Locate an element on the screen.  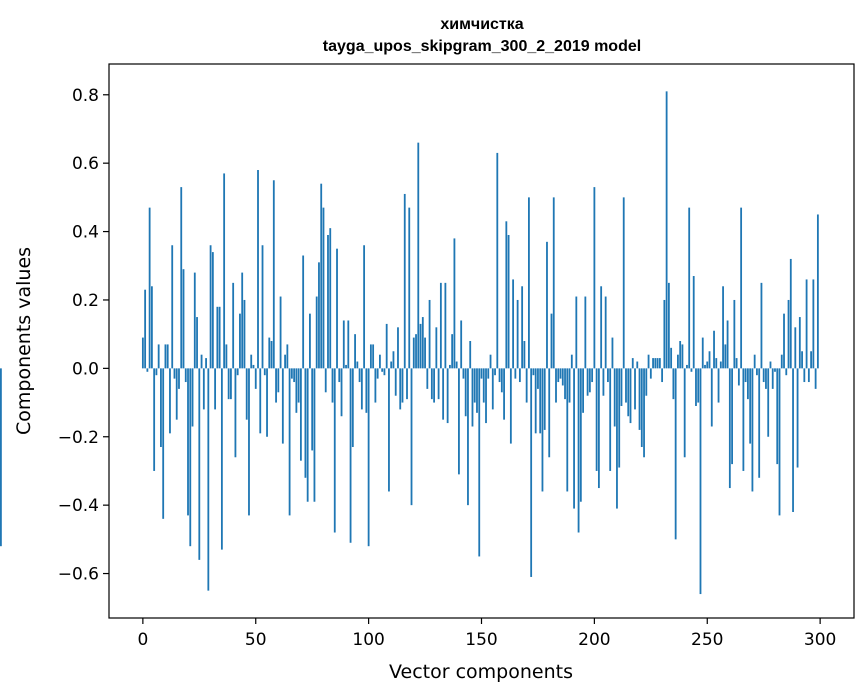
x-tick-label: 150 is located at coordinates (481, 640).